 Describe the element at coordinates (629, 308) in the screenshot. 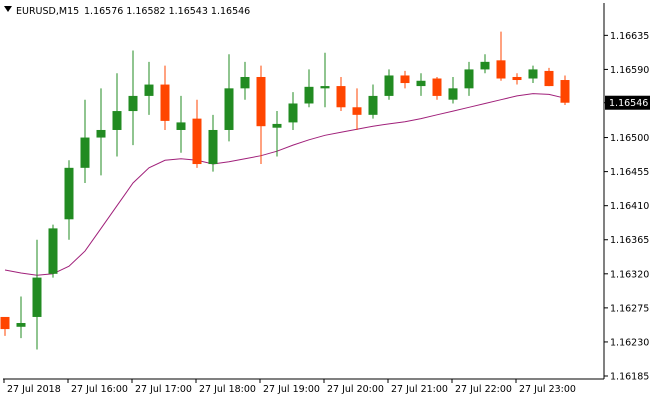

I see `price-tick-label: 1.16275` at that location.